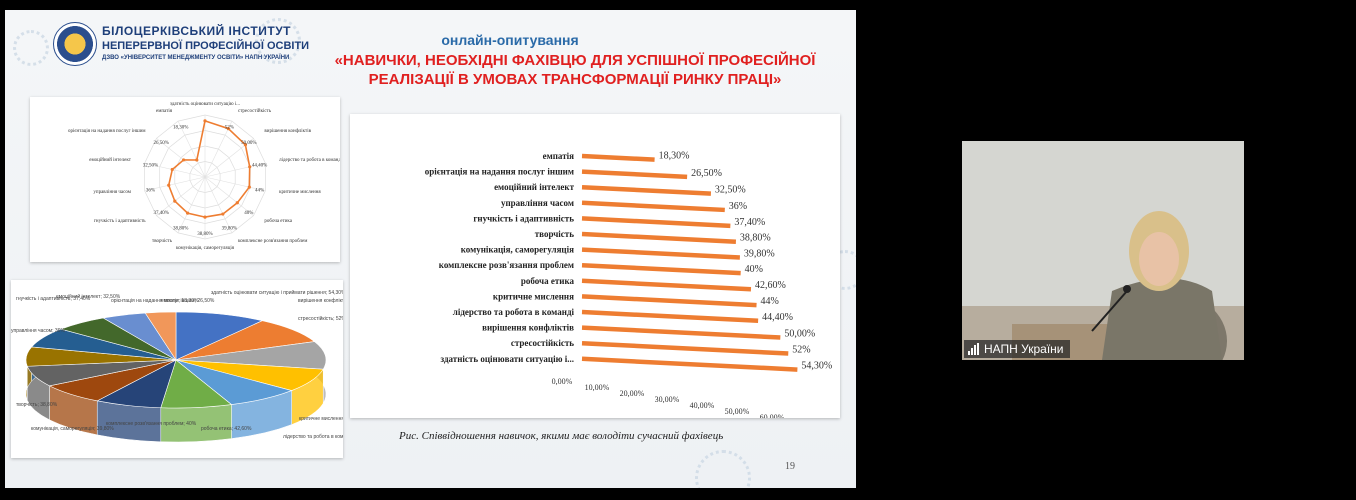 The width and height of the screenshot is (1356, 500). Describe the element at coordinates (749, 222) in the screenshot. I see `bar-value-label: 37,40%` at that location.